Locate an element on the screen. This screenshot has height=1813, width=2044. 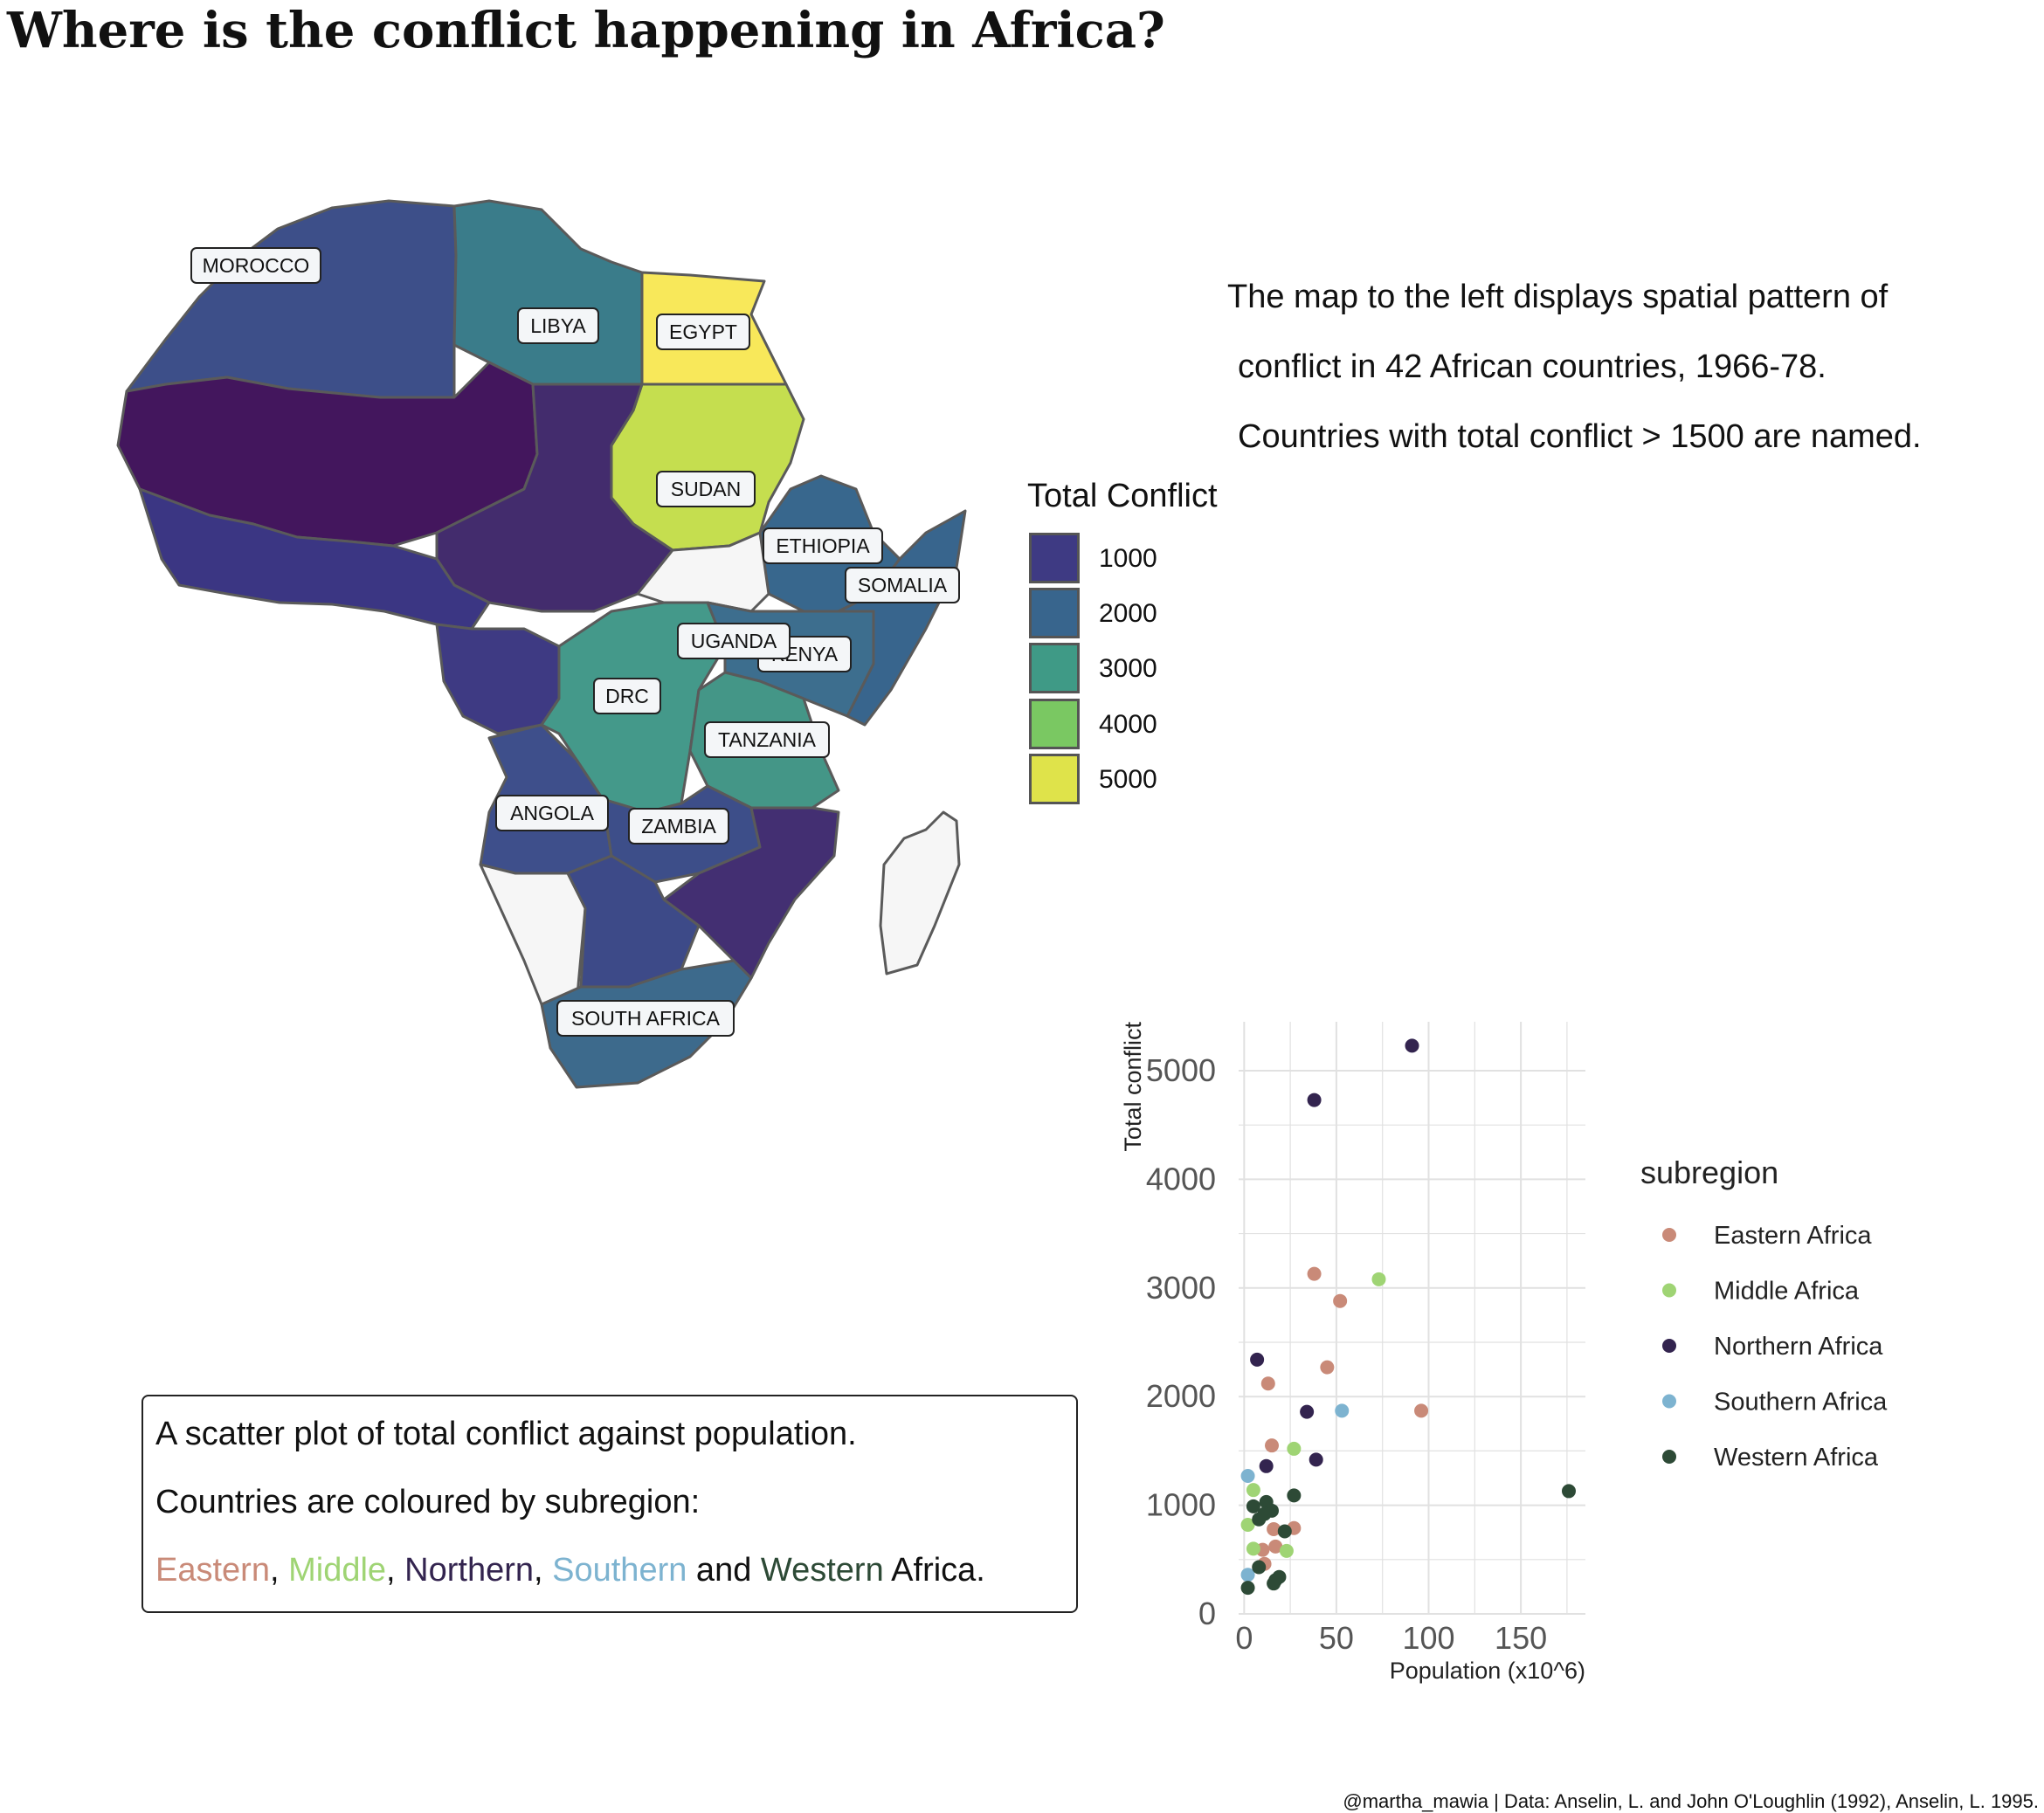
legend-label-4000: 4000 is located at coordinates (1128, 724).